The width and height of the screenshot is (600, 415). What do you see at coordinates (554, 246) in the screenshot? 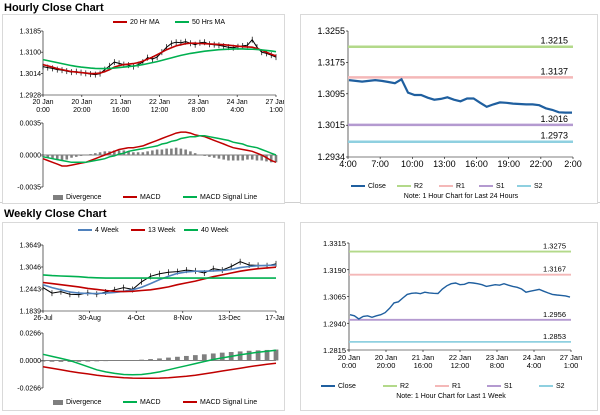
I see `level-label-r2: 1.3275` at bounding box center [554, 246].